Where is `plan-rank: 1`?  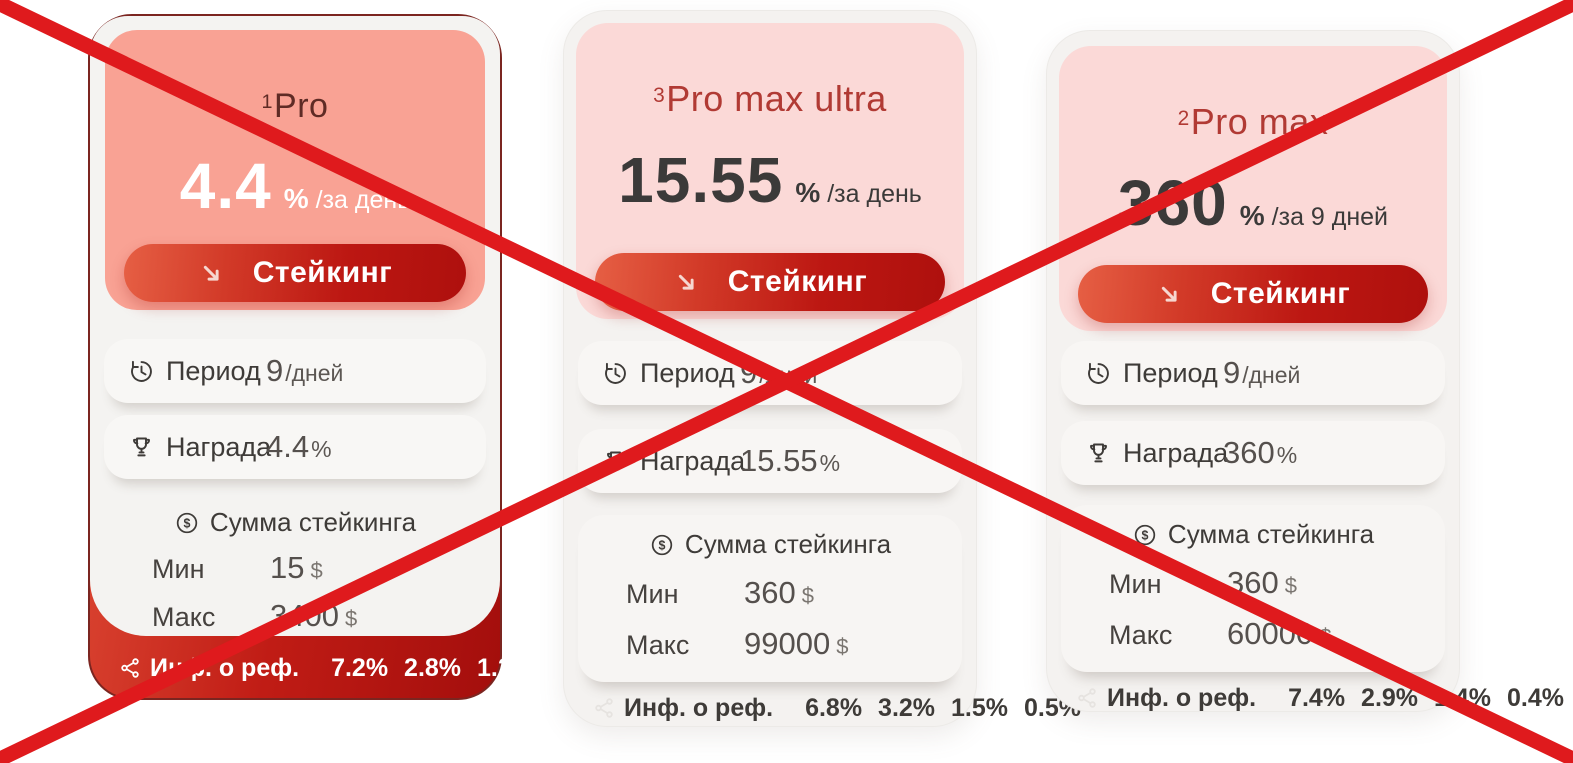
plan-rank: 1 is located at coordinates (267, 102).